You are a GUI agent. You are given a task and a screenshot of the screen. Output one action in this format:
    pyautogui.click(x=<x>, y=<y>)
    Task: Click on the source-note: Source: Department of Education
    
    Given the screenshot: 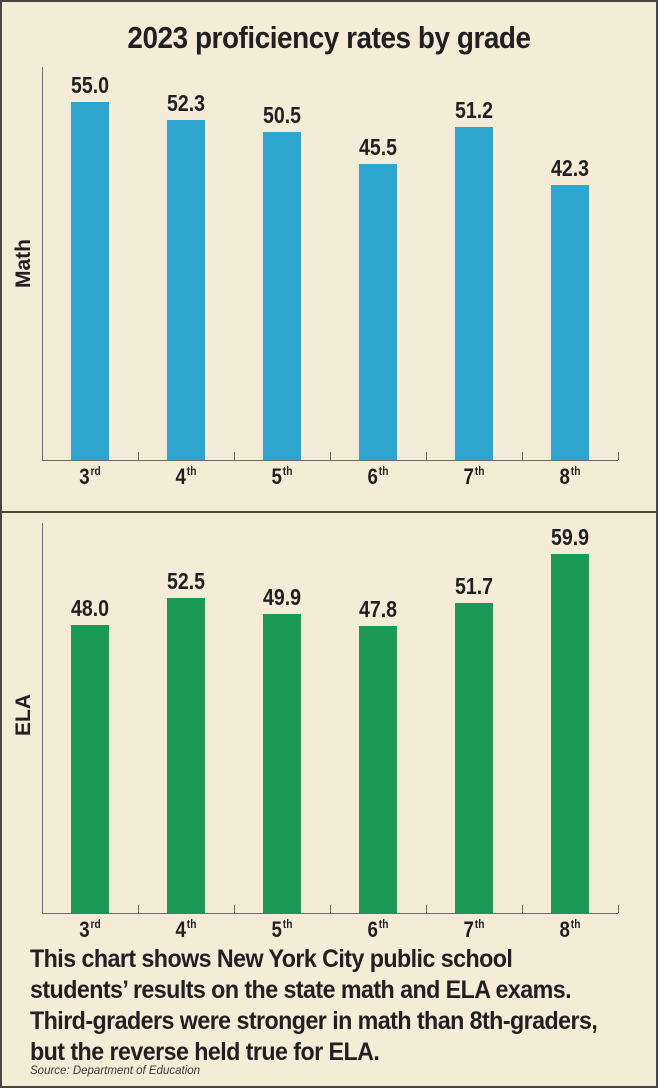 What is the action you would take?
    pyautogui.click(x=115, y=1071)
    